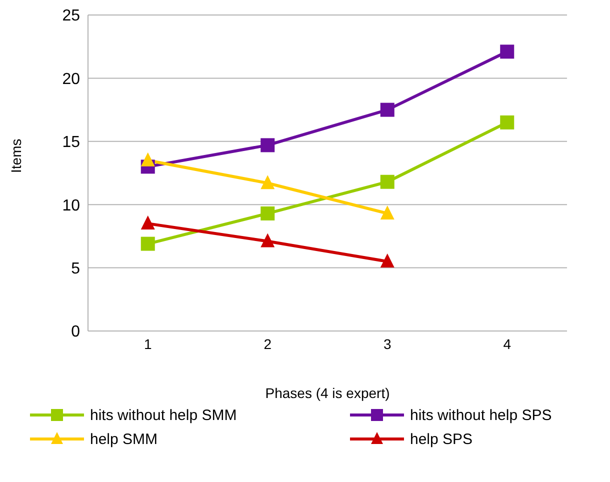 This screenshot has height=482, width=610. What do you see at coordinates (124, 439) in the screenshot?
I see `legend-label: help SMM` at bounding box center [124, 439].